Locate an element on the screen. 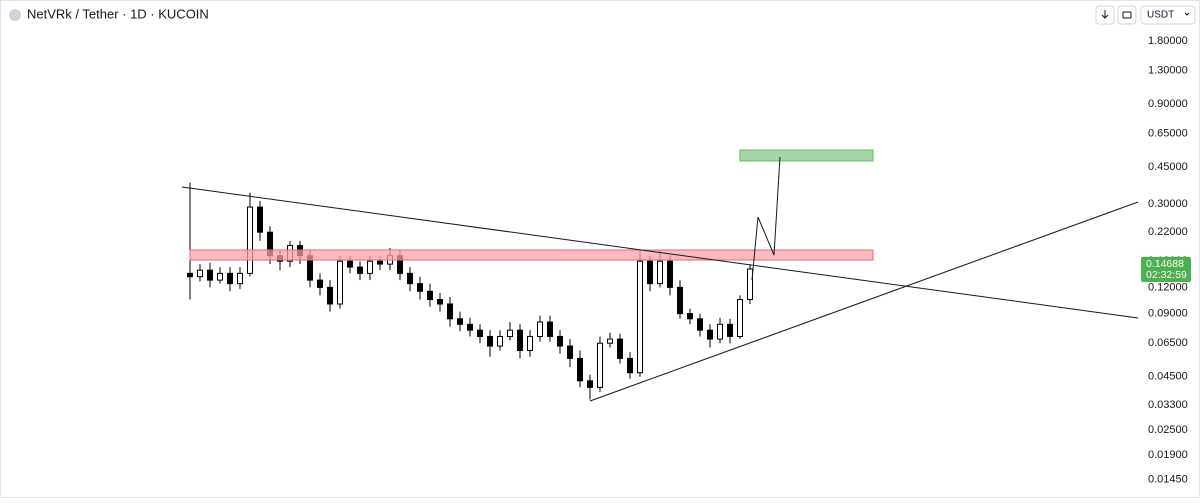  y-tick-label: 0.09000 is located at coordinates (1168, 313).